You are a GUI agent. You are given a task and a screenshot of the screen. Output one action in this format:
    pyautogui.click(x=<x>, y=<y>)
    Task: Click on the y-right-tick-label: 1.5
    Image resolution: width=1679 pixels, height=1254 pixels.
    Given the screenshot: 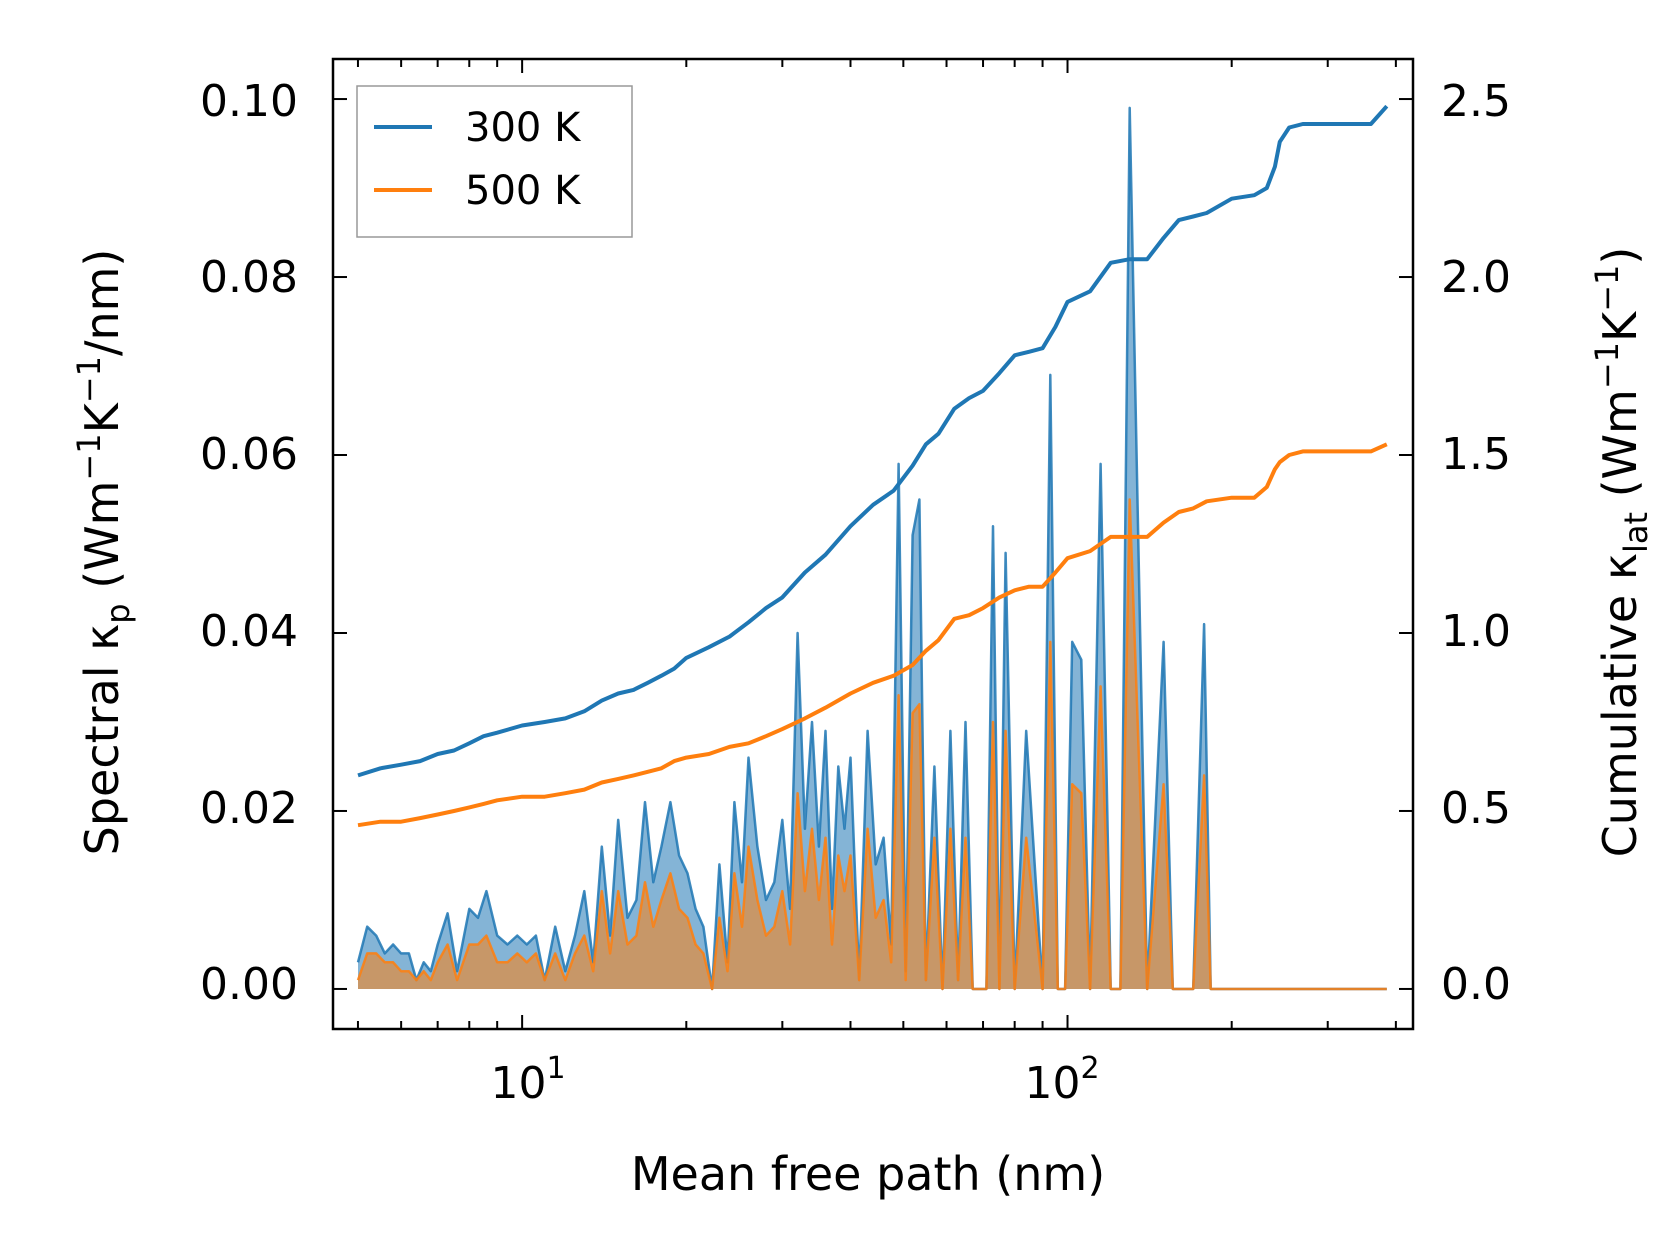 What is the action you would take?
    pyautogui.click(x=1476, y=454)
    